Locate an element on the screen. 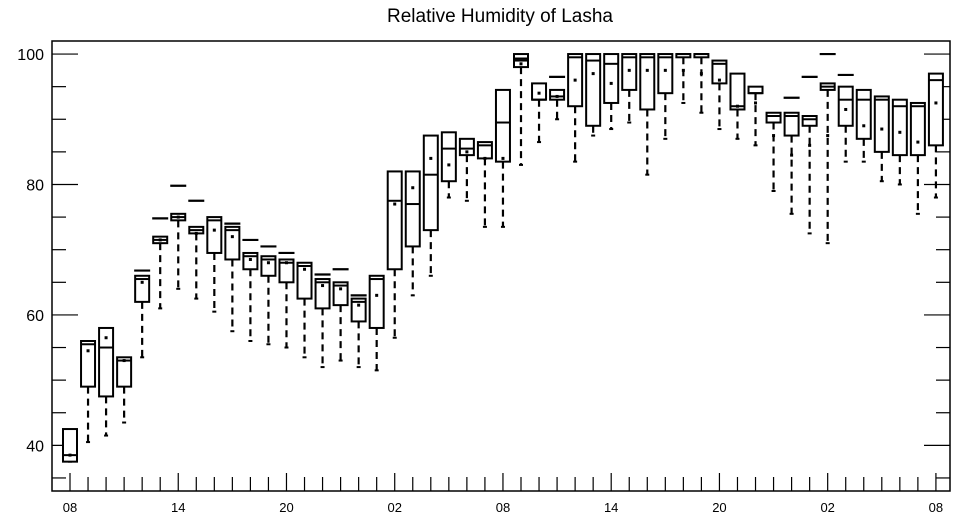 The width and height of the screenshot is (957, 520). y-tick-label: 100 is located at coordinates (30, 55).